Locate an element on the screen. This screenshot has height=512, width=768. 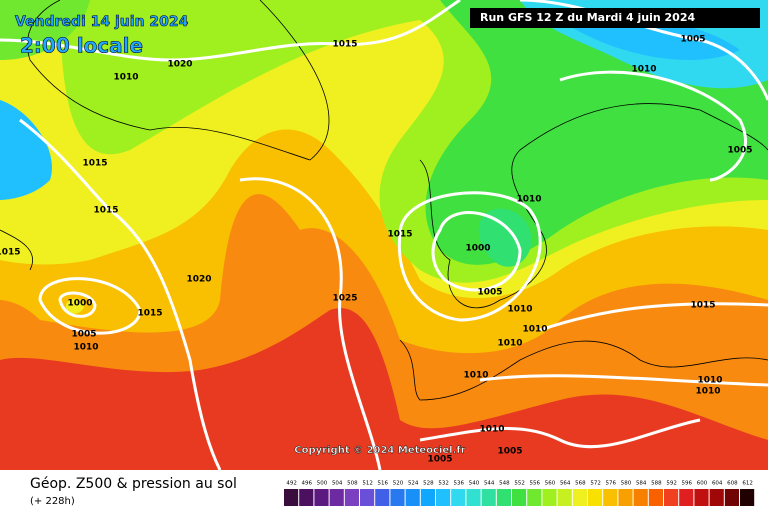
colorbar-label: 508 is located at coordinates (352, 484).